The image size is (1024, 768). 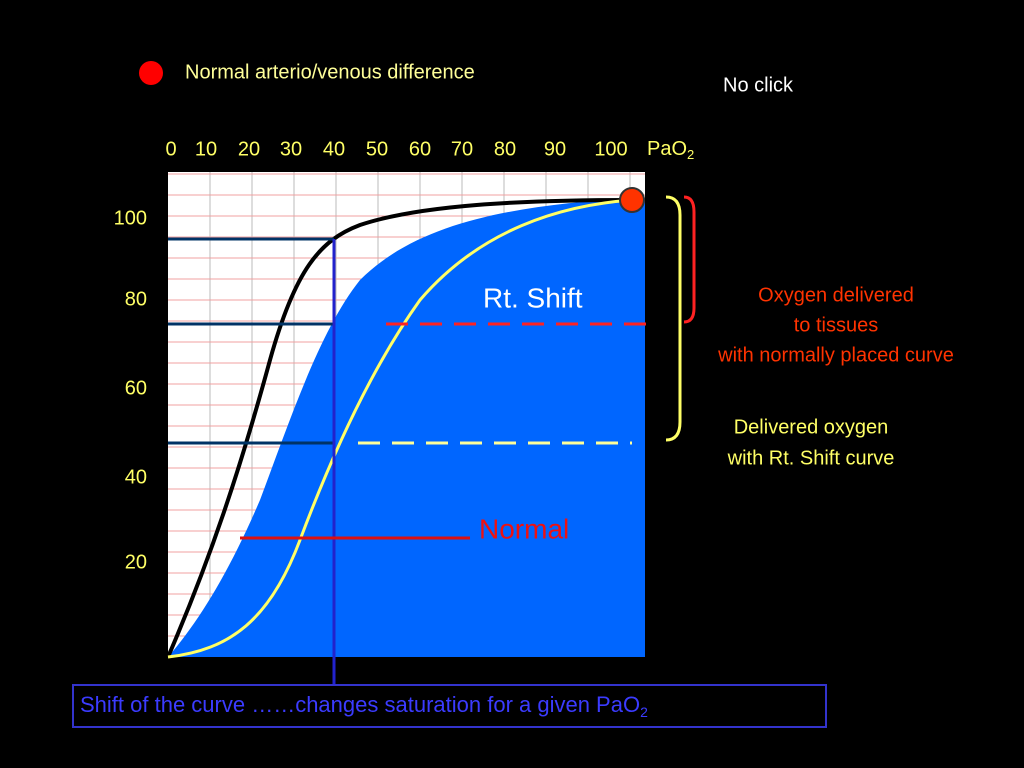 What do you see at coordinates (136, 562) in the screenshot?
I see `y-axis-label: 20` at bounding box center [136, 562].